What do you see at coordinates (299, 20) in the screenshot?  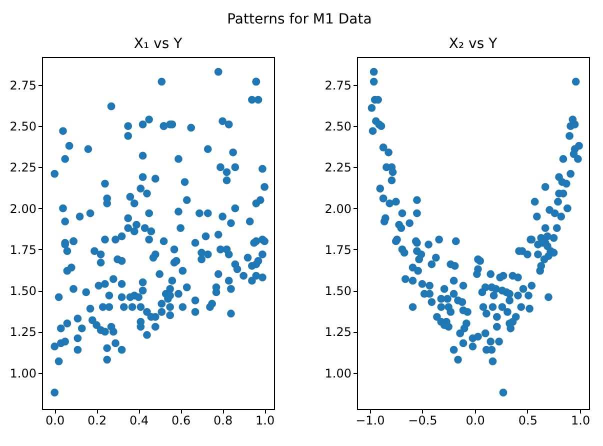 I see `text: Patterns for M1 Data` at bounding box center [299, 20].